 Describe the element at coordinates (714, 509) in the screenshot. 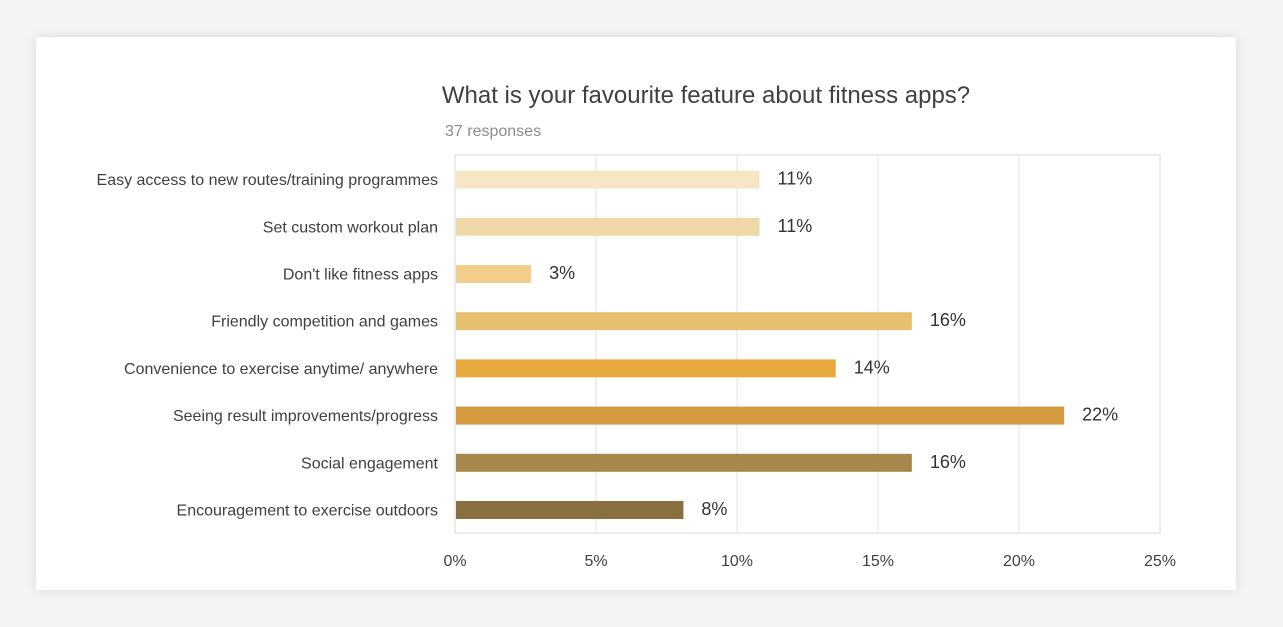

I see `value-label: 8%` at that location.